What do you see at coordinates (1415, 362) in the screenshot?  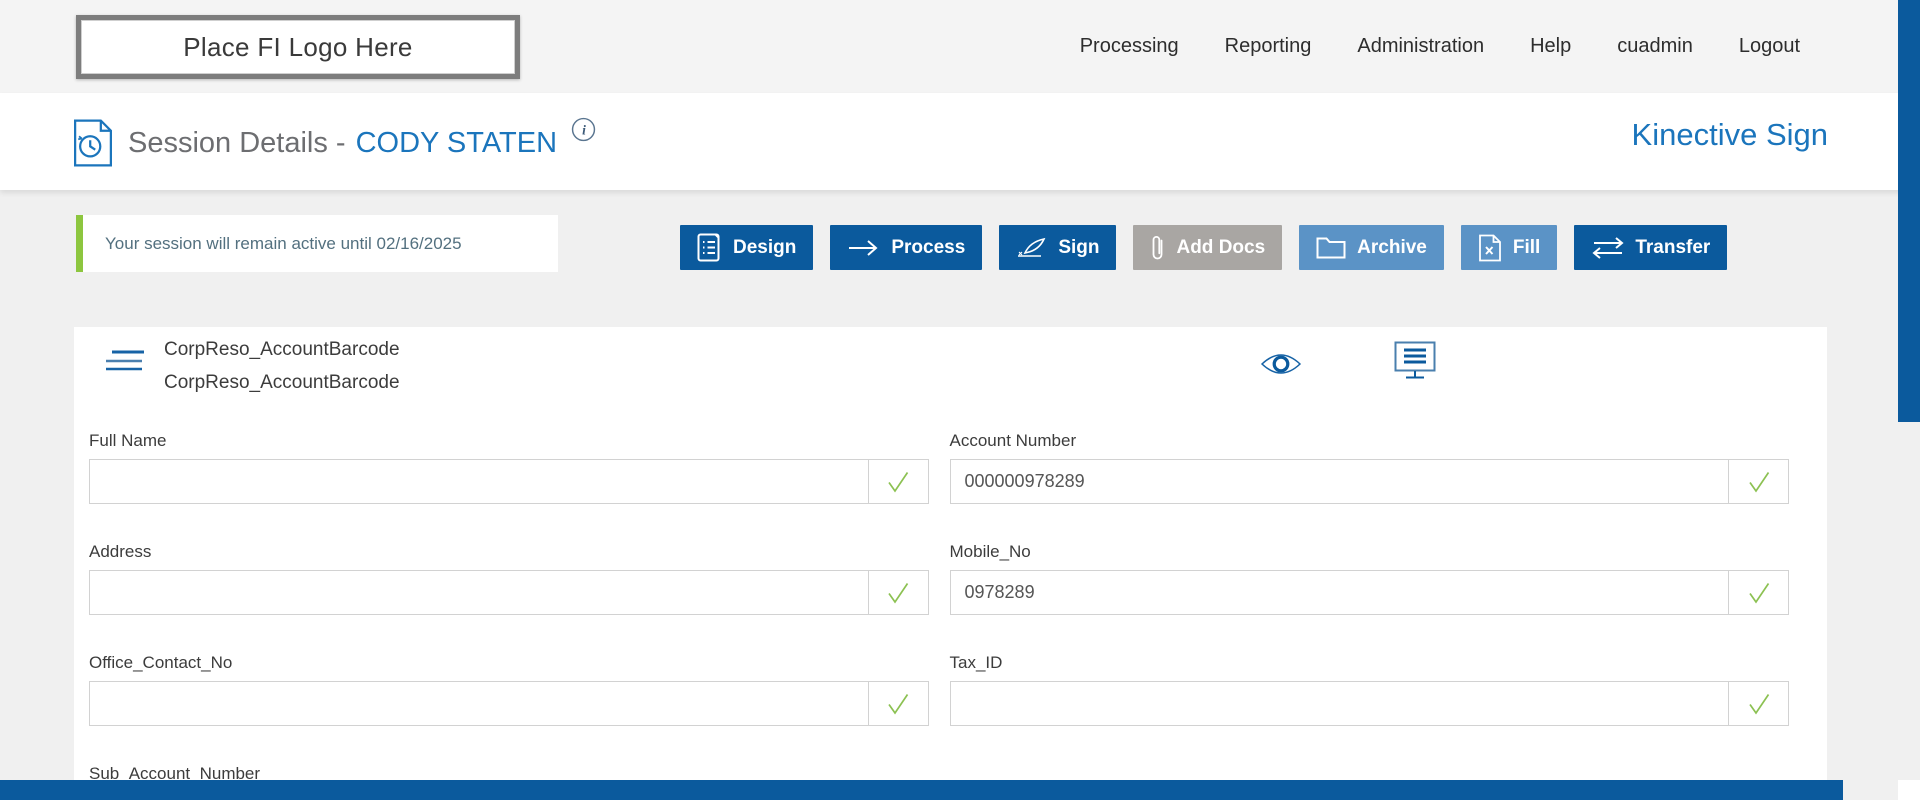 I see `monitor-icon` at bounding box center [1415, 362].